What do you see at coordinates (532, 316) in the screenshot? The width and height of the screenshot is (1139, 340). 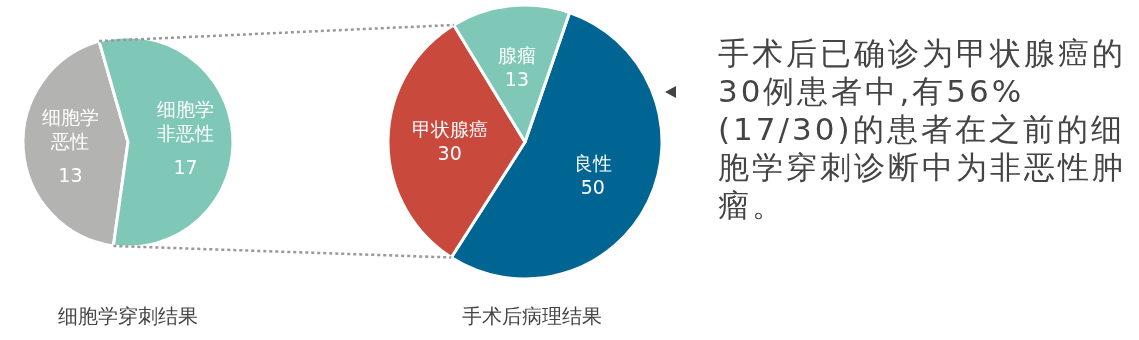 I see `text: 手术后病理结果` at bounding box center [532, 316].